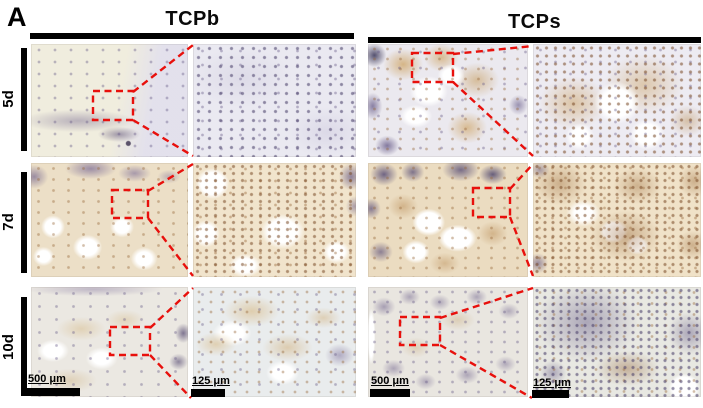 The width and height of the screenshot is (703, 408). What do you see at coordinates (211, 381) in the screenshot?
I see `scale-label-tcpb-inset: 125 μm` at bounding box center [211, 381].